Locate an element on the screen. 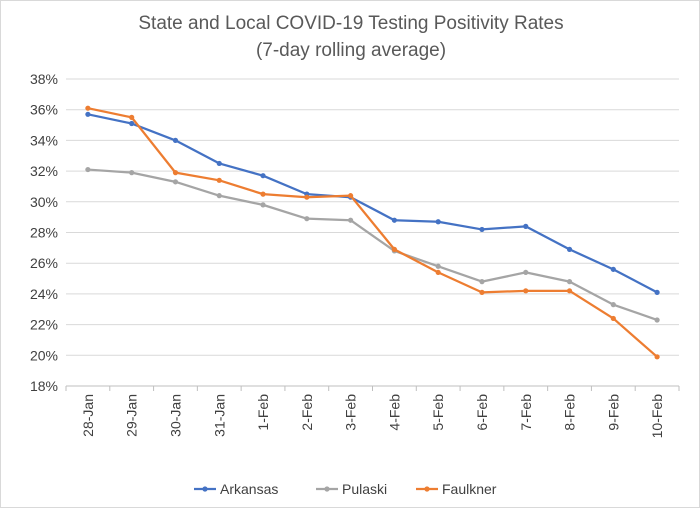  x-tick-label: 3-Feb is located at coordinates (351, 412).